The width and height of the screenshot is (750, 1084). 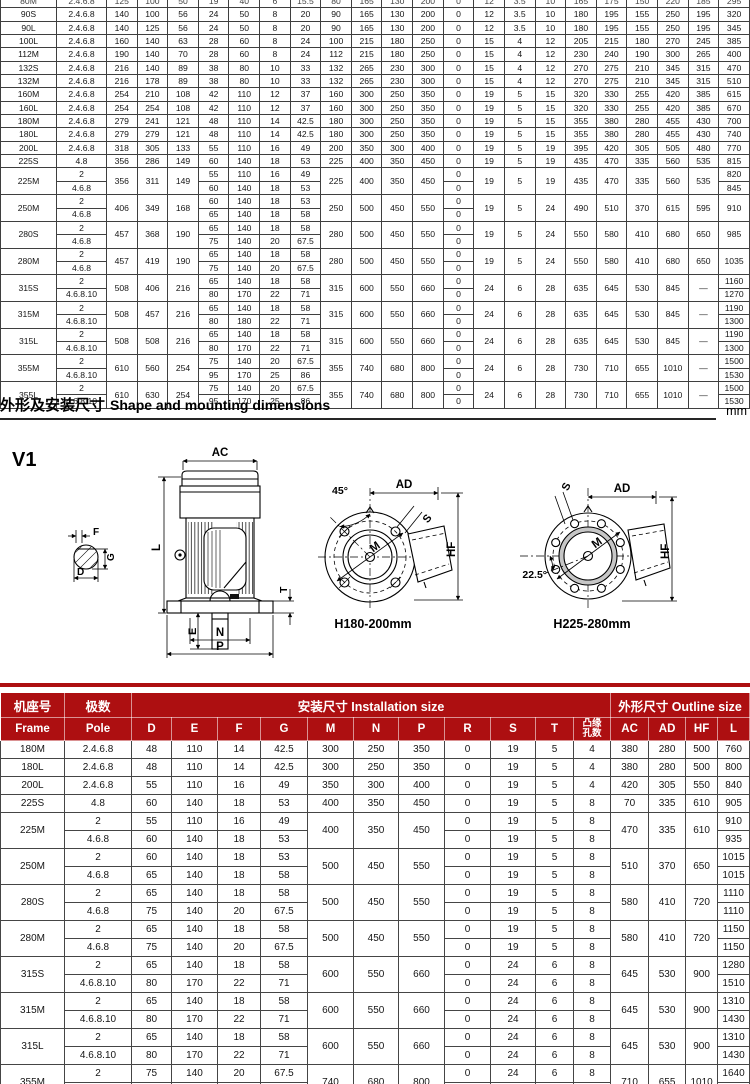 What do you see at coordinates (703, 14) in the screenshot?
I see `cell: 195` at bounding box center [703, 14].